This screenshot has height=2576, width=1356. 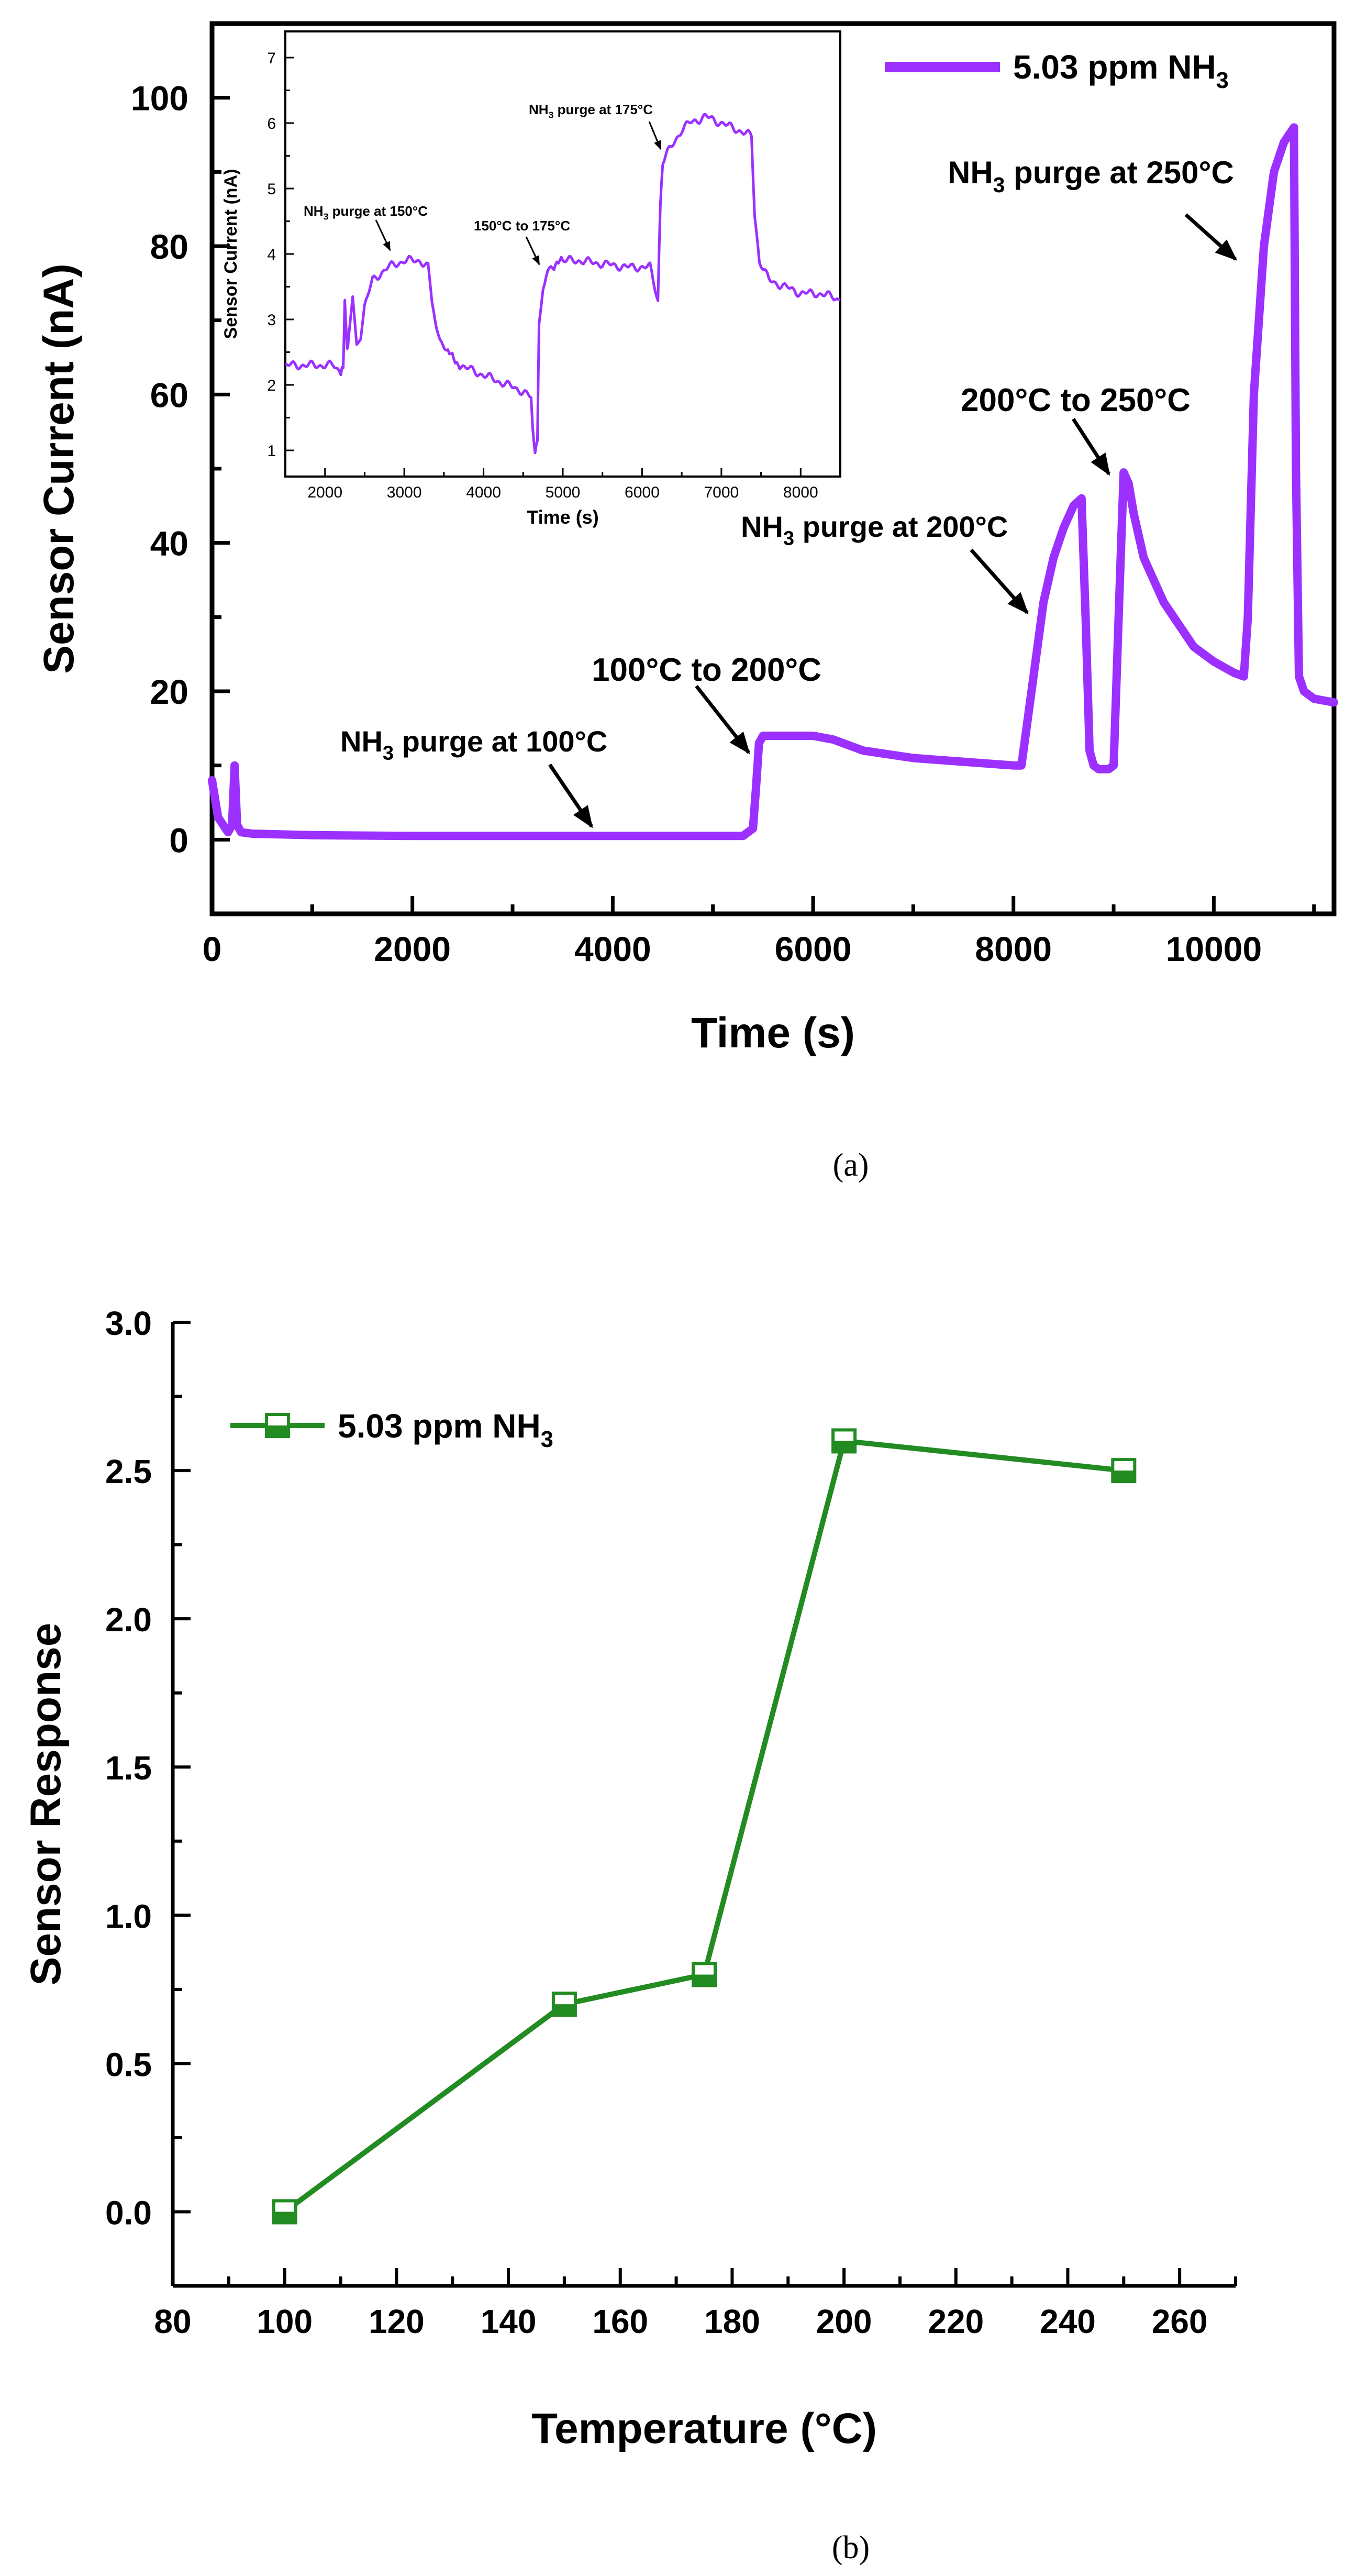 I want to click on inset-annotation-150-to-175: 150°C to 175°C, so click(x=522, y=226).